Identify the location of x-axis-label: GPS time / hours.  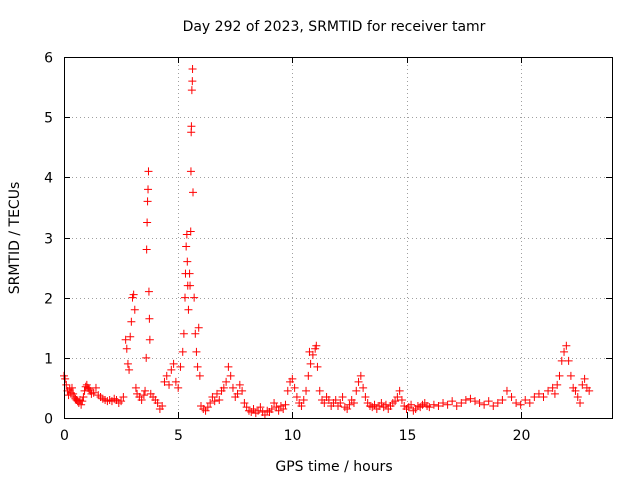
(333, 467).